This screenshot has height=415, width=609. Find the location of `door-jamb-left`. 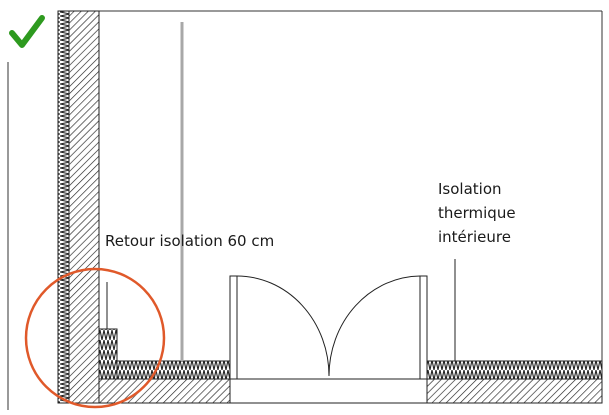

door-jamb-left is located at coordinates (233, 327).